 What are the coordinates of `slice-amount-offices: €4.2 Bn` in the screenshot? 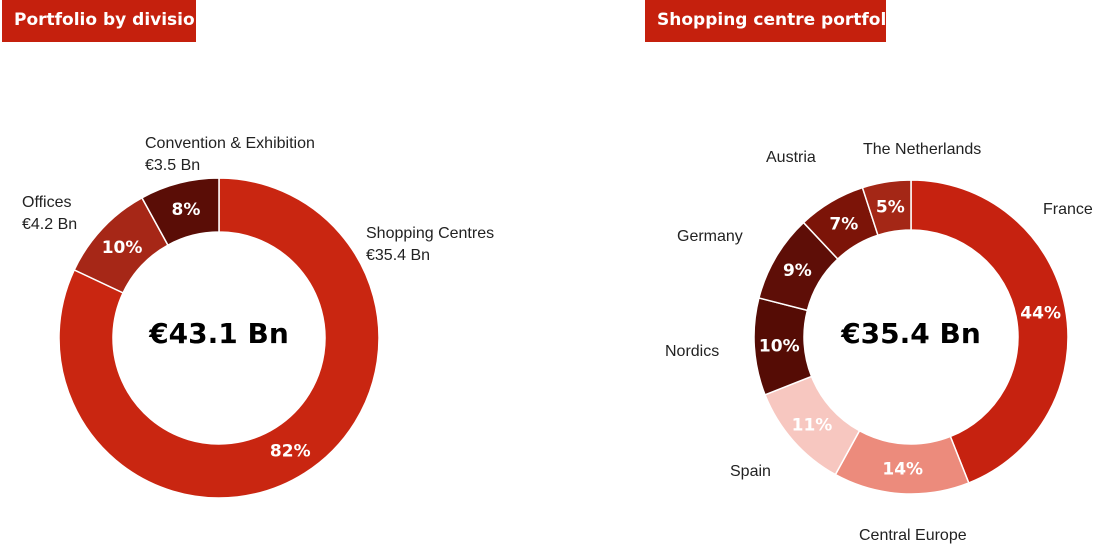 It's located at (49, 224).